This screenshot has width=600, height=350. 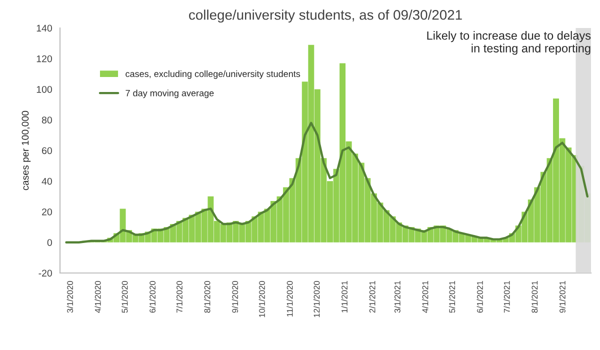 What do you see at coordinates (289, 298) in the screenshot?
I see `x-tick-label: 11/1/2020` at bounding box center [289, 298].